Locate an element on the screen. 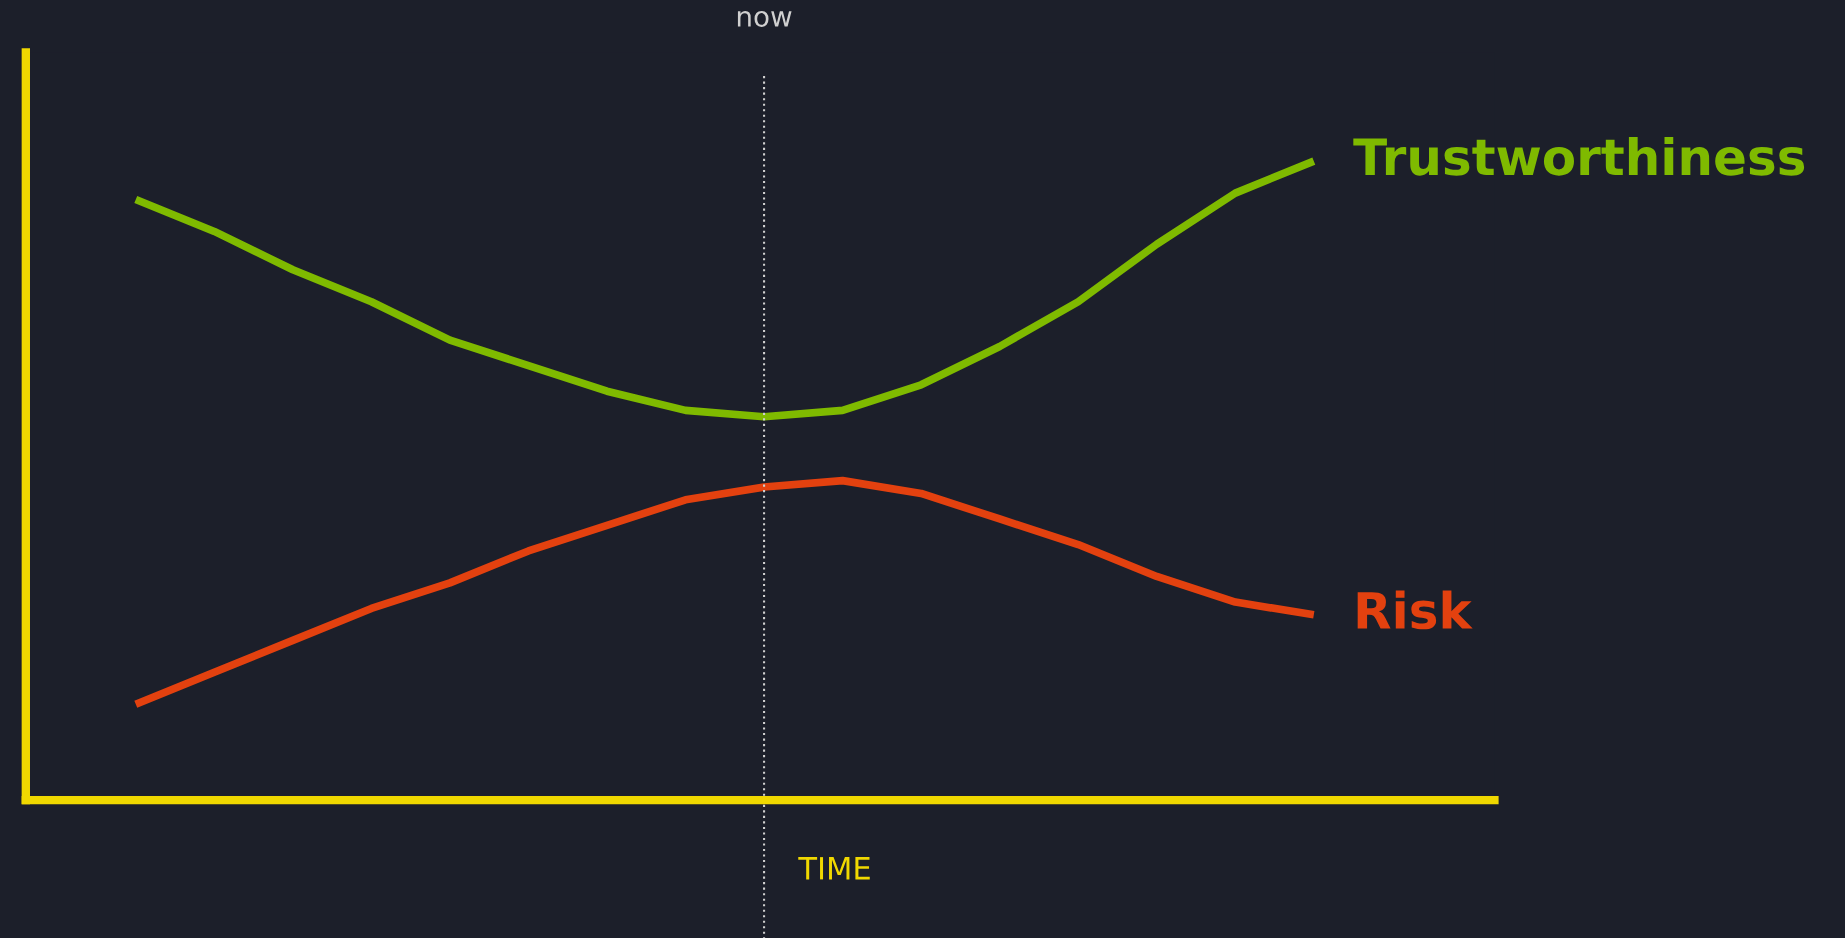 The width and height of the screenshot is (1845, 938). series-label: Trustworthiness is located at coordinates (1579, 156).